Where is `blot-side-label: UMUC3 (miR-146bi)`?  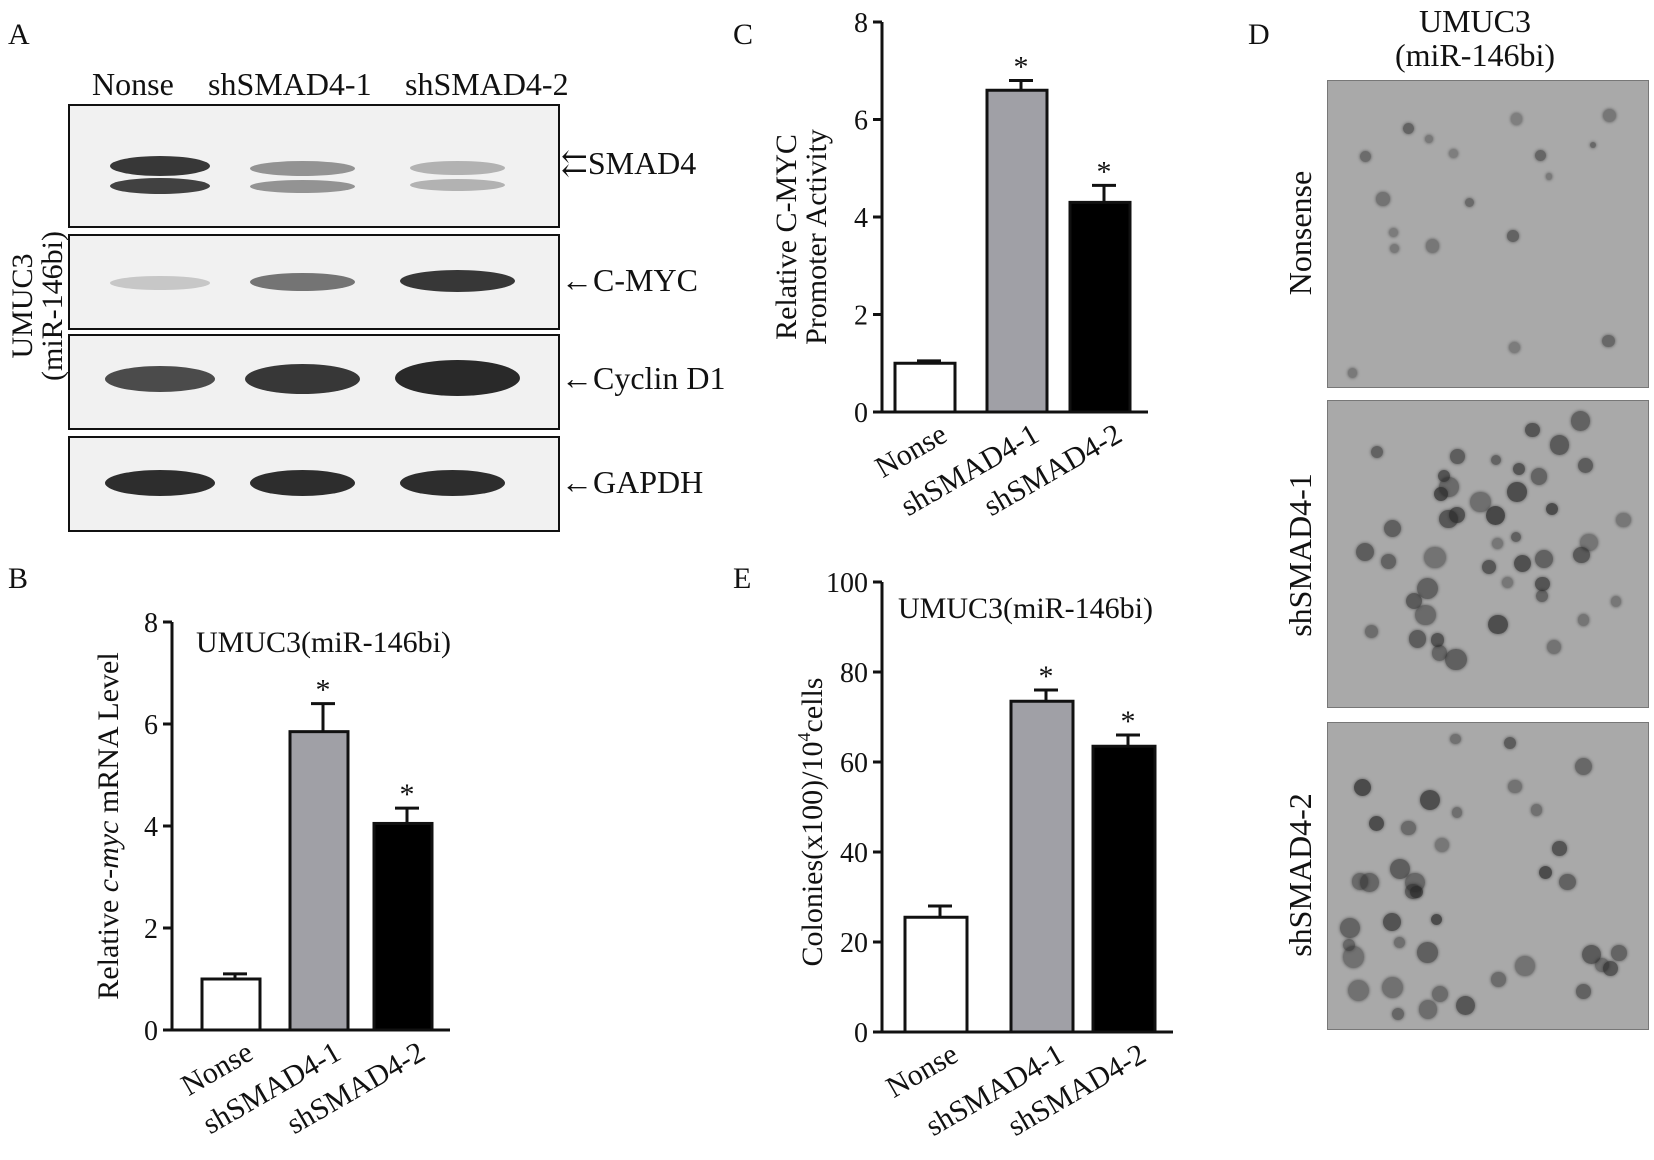
blot-side-label: UMUC3 (miR-146bi) is located at coordinates (37, 306).